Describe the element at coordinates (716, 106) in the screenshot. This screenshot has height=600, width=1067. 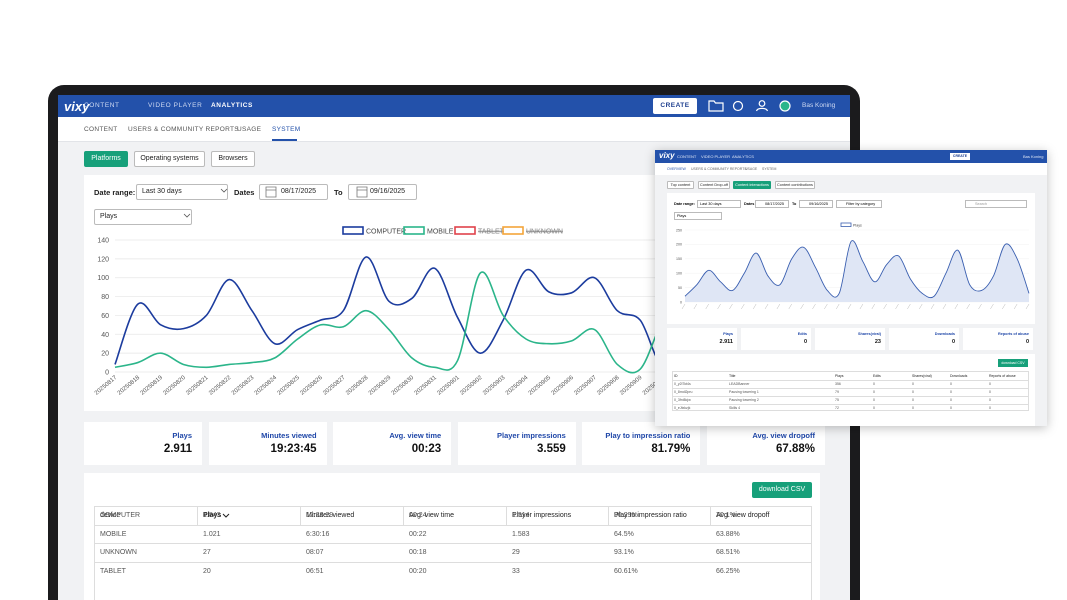
I see `folder-icon` at that location.